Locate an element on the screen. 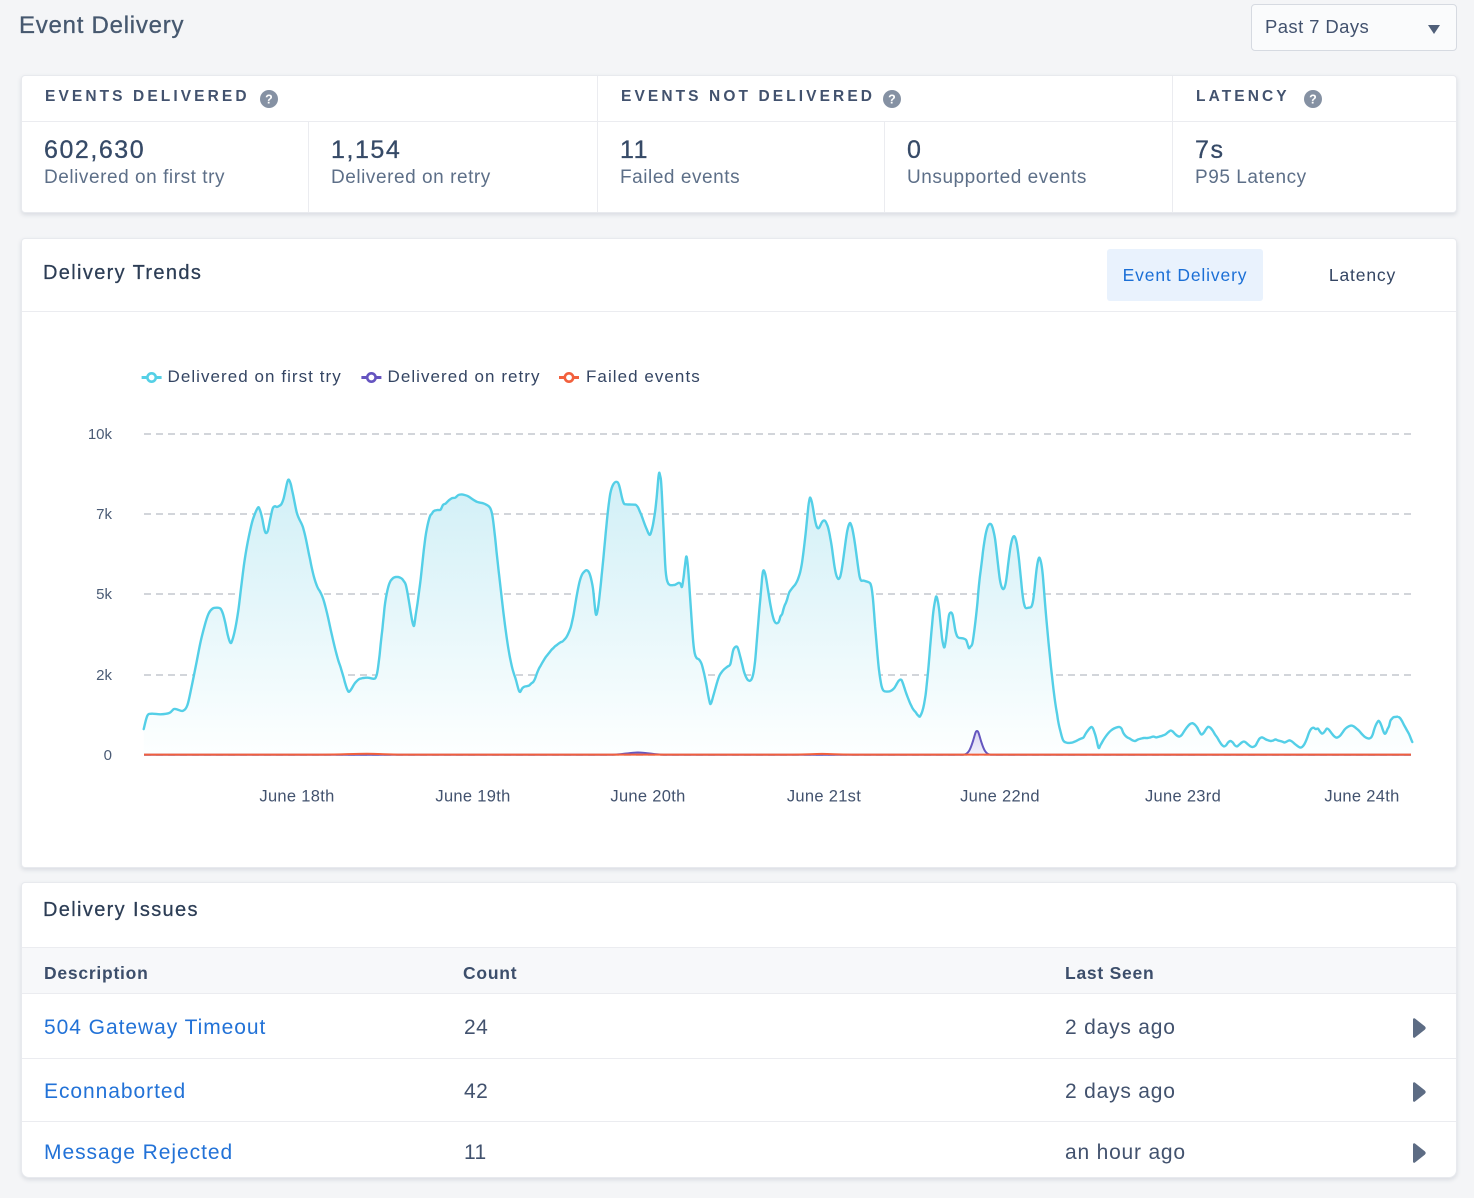  svg-text: June 20th is located at coordinates (647, 796).